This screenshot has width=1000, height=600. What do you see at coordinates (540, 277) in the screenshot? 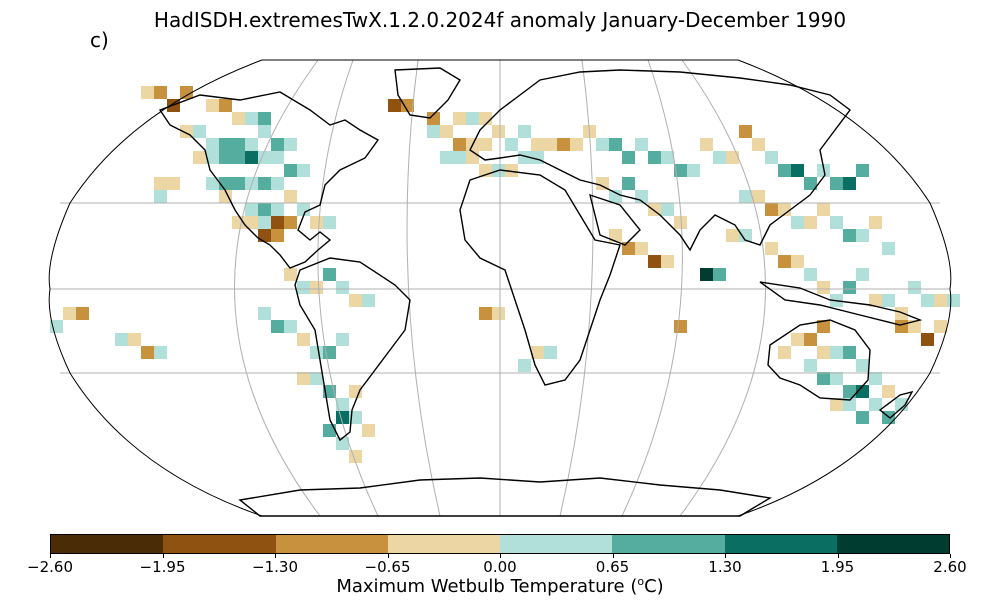
I see `coast-africa` at bounding box center [540, 277].